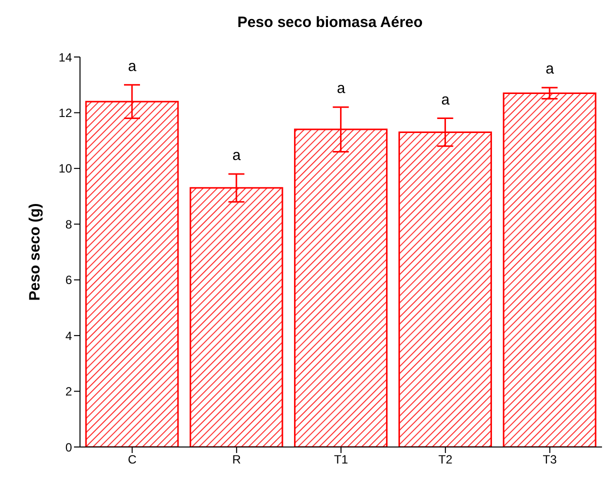  I want to click on chart-title: Peso seco biomasa Aéreo, so click(330, 22).